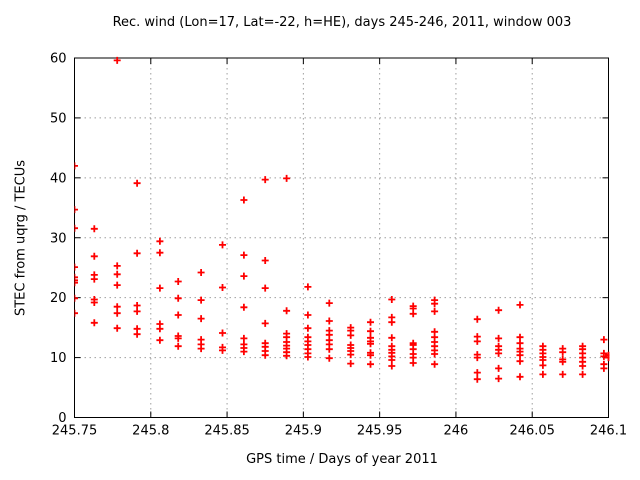 The width and height of the screenshot is (640, 480). I want to click on x-tick-label: 245.95, so click(380, 431).